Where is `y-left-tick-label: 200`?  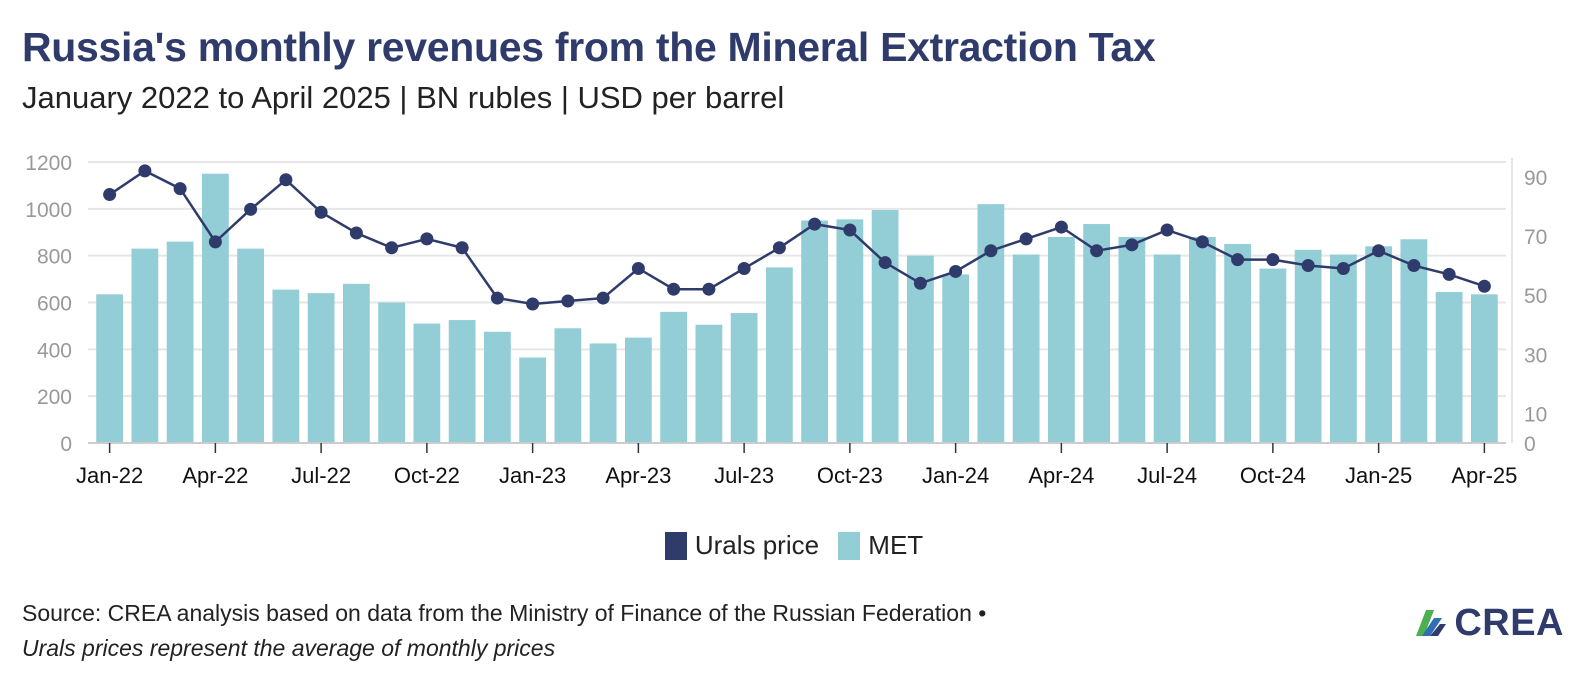
y-left-tick-label: 200 is located at coordinates (54, 397).